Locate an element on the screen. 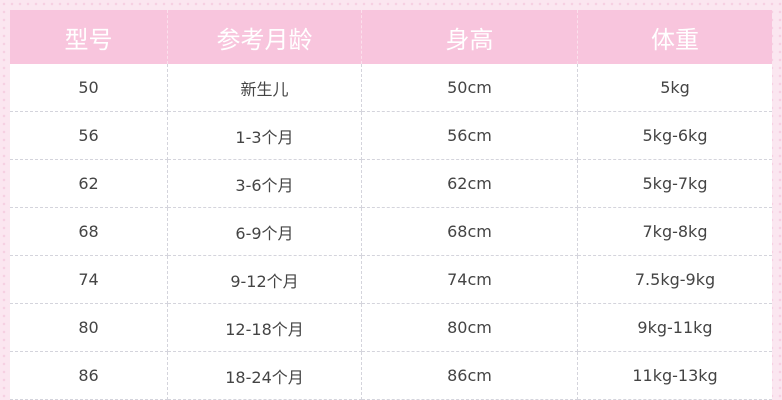 The image size is (782, 400). table-cell: 1-3个月 is located at coordinates (265, 136).